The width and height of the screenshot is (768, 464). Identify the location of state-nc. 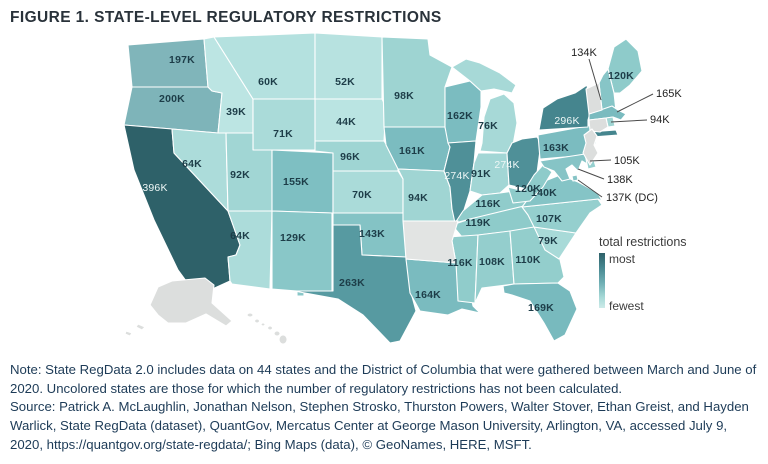
(562, 216).